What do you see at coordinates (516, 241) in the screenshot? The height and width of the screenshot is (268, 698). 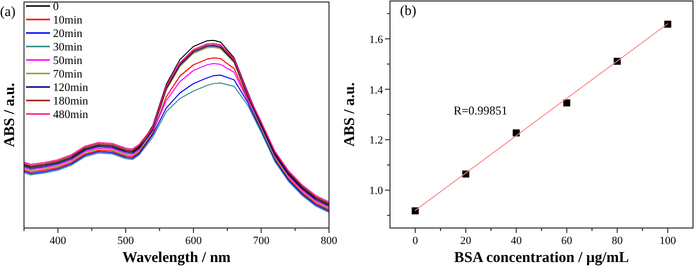 I see `x-tick-label: 40` at bounding box center [516, 241].